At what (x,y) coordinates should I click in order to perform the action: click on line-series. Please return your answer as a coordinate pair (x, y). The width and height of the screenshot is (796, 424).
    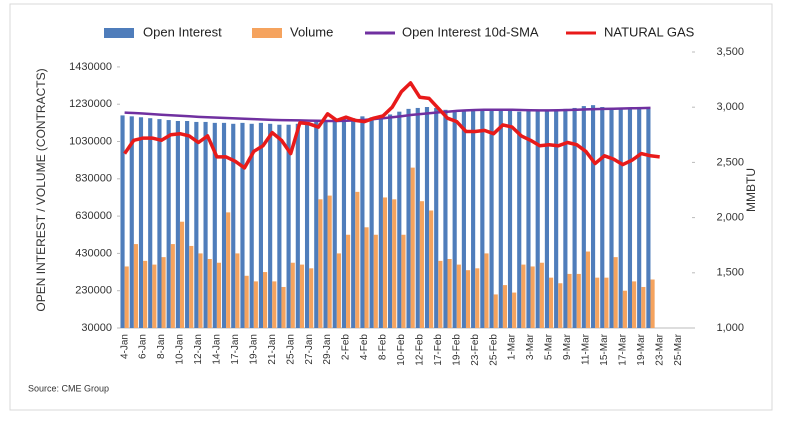
    Looking at the image, I should click on (391, 125).